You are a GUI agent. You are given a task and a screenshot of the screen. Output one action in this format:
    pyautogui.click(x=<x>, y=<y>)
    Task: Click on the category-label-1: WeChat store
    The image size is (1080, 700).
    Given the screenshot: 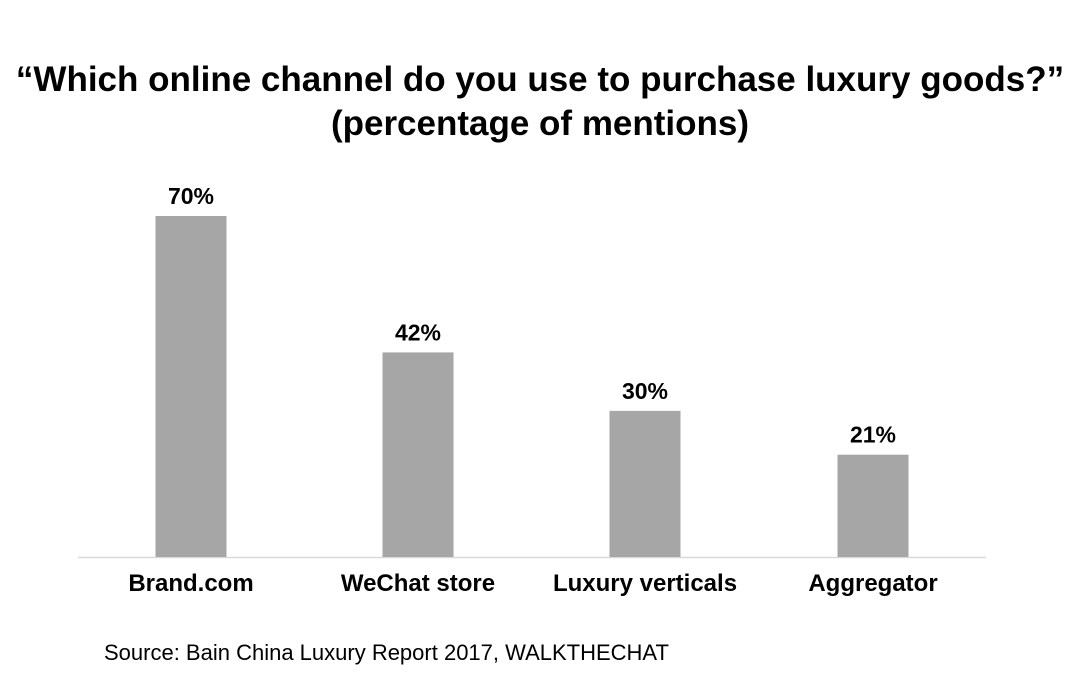 What is the action you would take?
    pyautogui.click(x=418, y=583)
    